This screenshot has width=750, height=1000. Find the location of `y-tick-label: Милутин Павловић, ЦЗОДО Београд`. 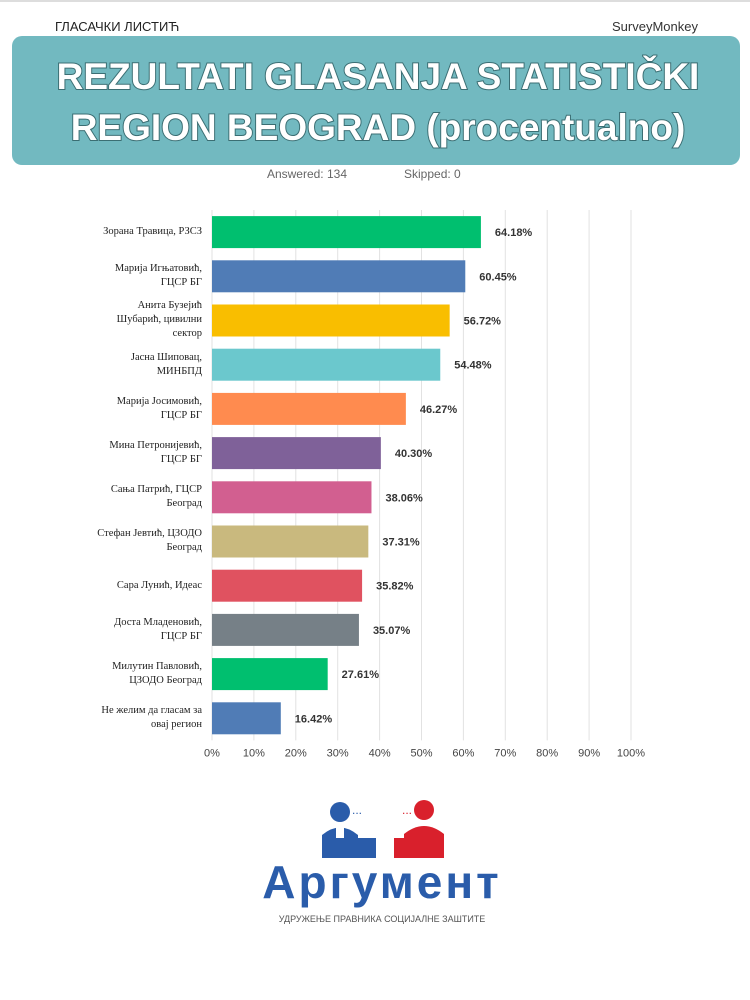

y-tick-label: Милутин Павловић, ЦЗОДО Београд is located at coordinates (157, 673).